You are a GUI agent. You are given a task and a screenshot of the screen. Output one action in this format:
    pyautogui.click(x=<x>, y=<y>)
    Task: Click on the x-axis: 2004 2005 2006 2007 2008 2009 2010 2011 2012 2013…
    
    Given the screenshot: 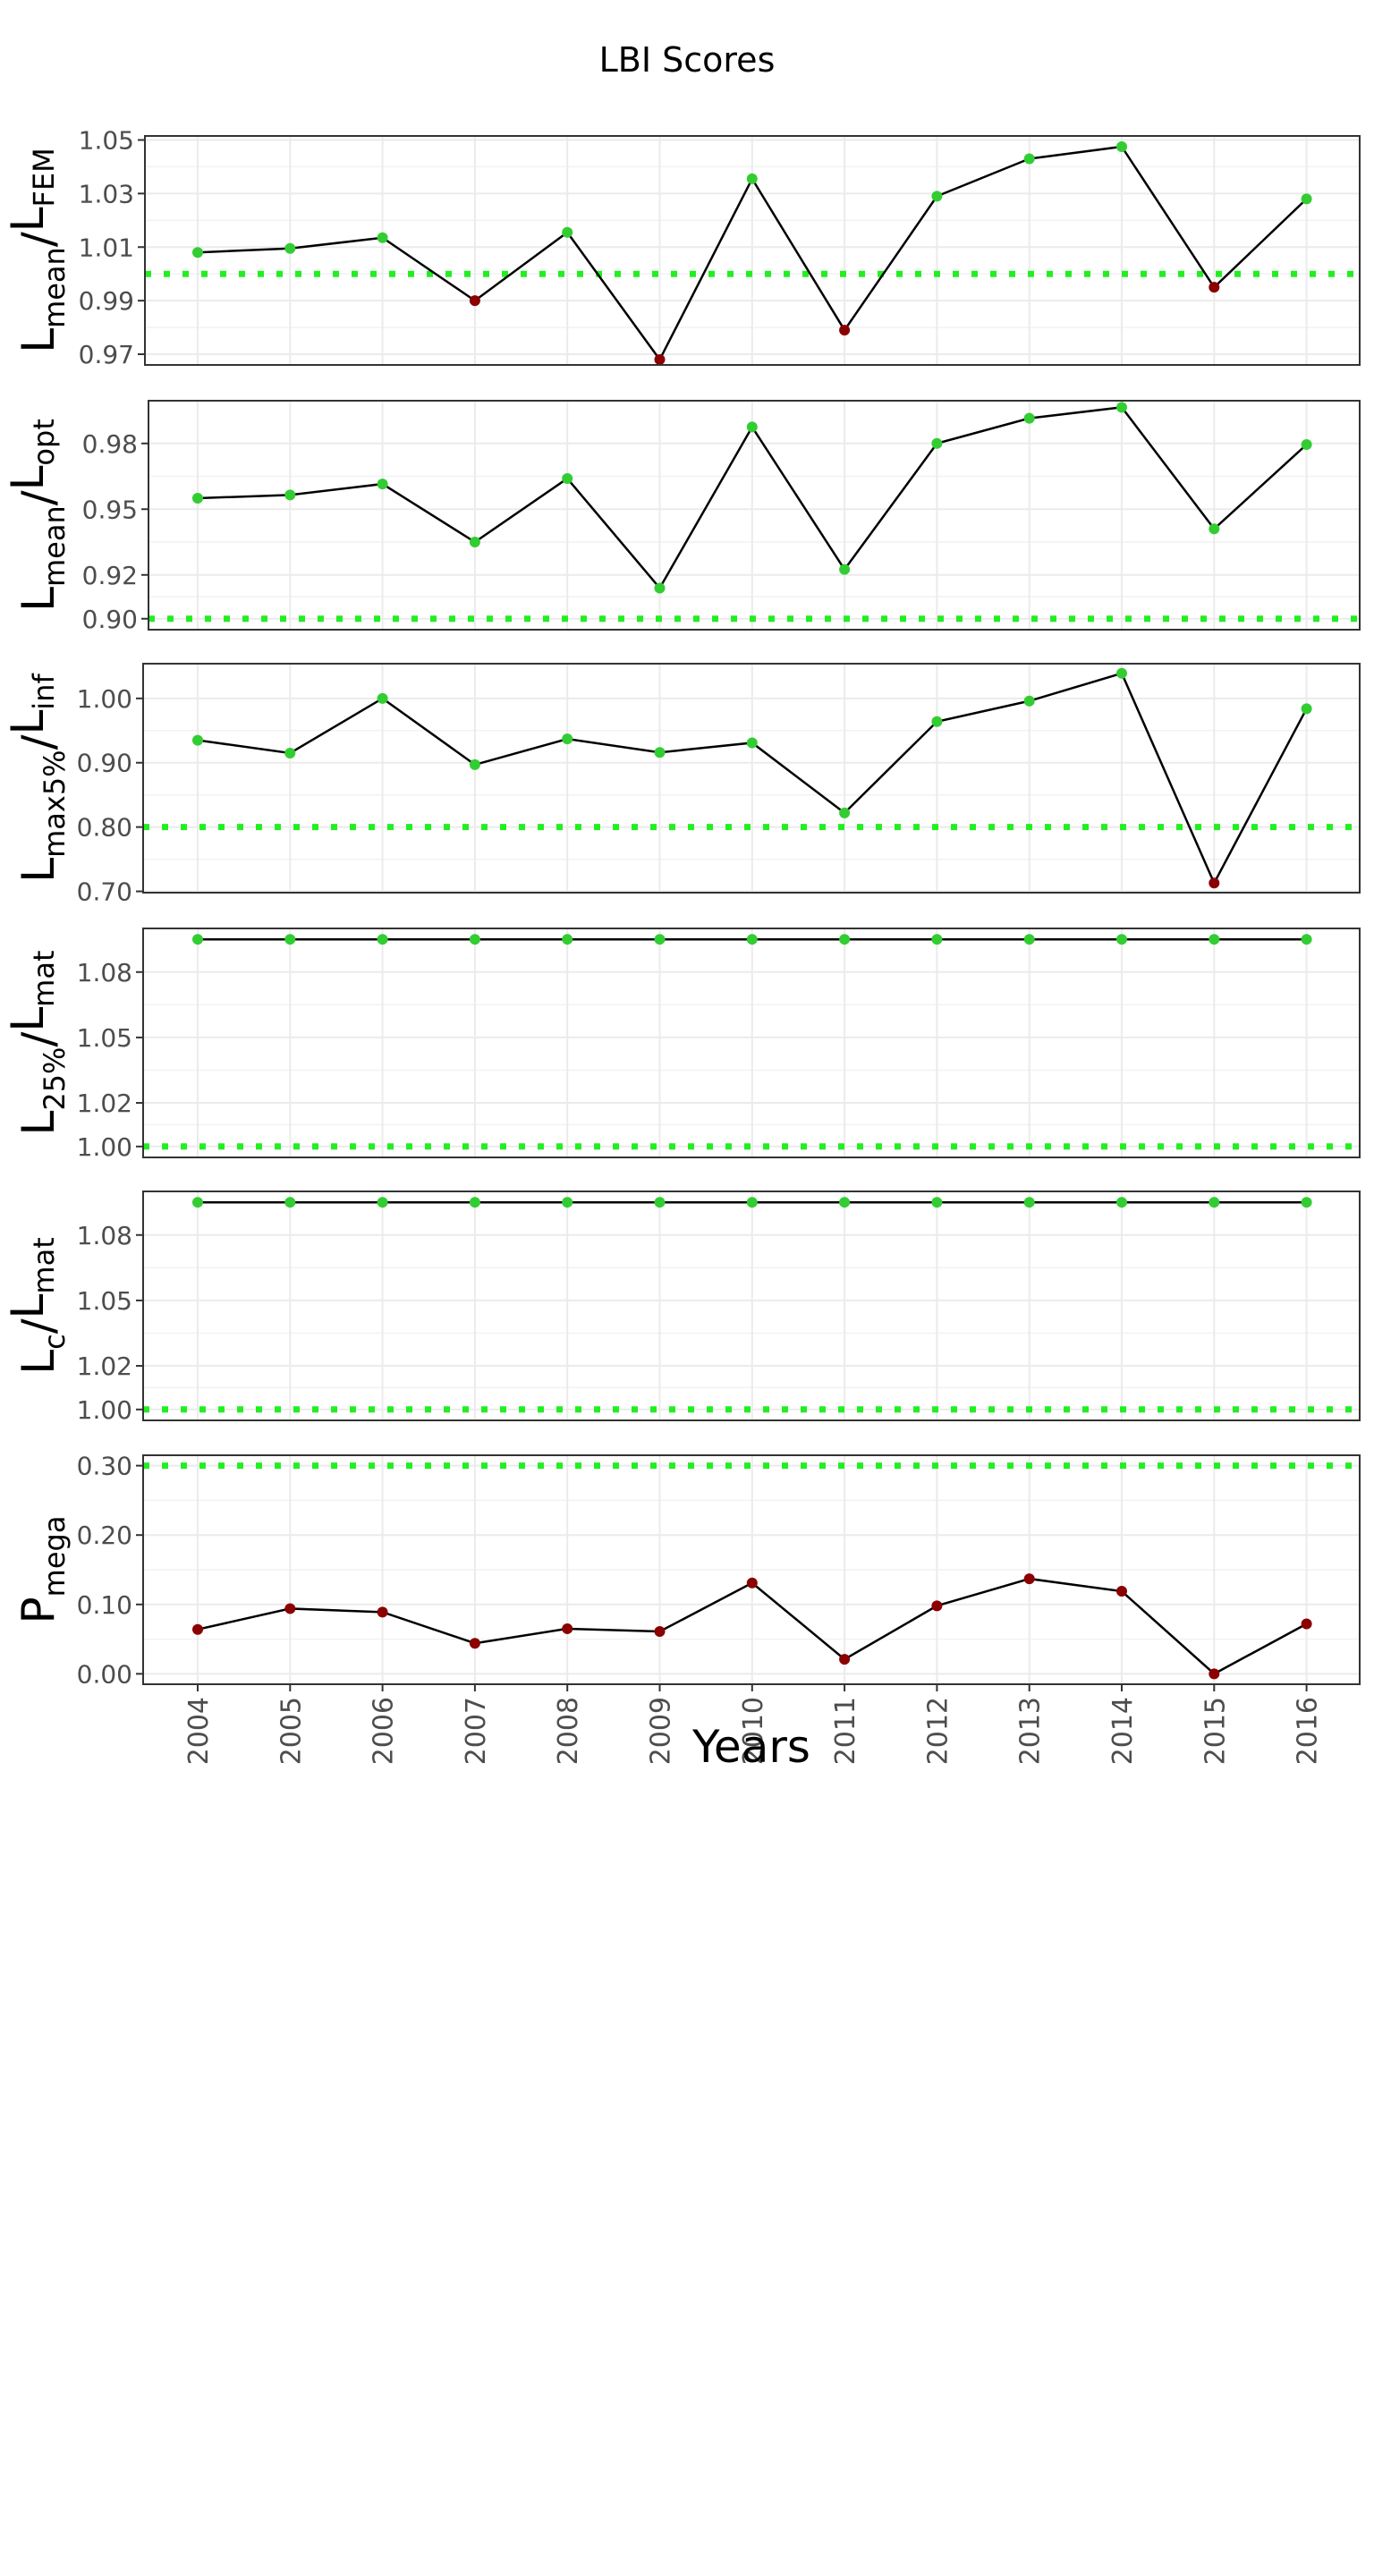 What is the action you would take?
    pyautogui.click(x=753, y=1724)
    